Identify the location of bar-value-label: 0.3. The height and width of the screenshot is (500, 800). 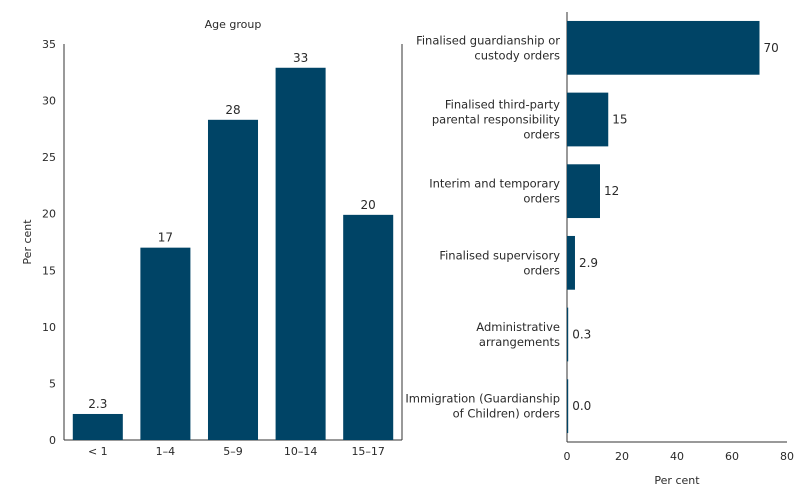
(581, 335).